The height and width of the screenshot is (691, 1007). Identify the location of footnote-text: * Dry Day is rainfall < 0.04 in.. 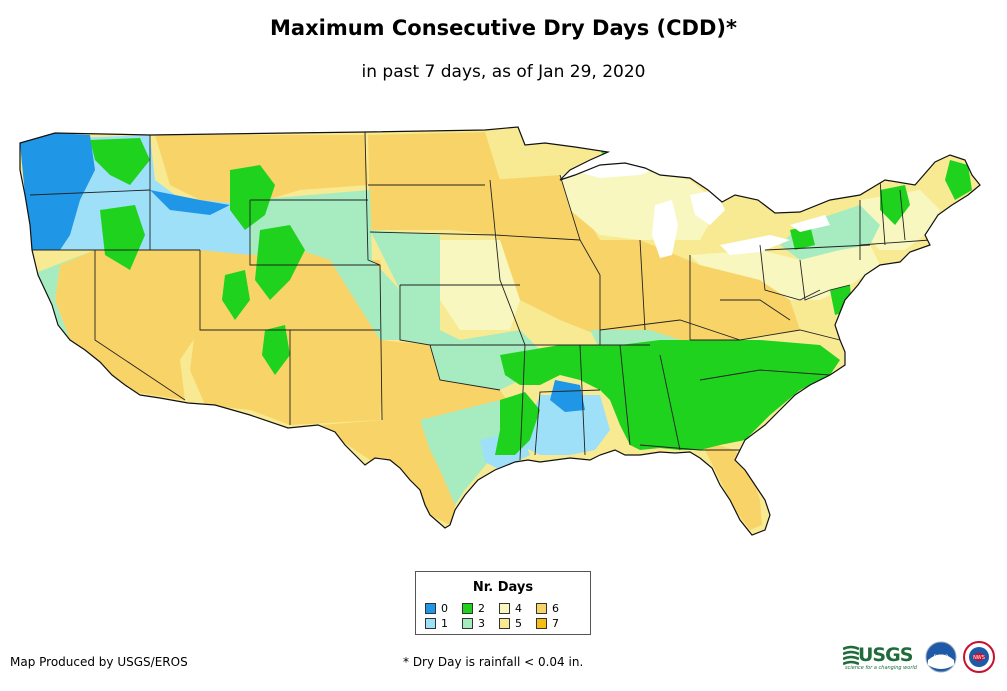
(493, 662).